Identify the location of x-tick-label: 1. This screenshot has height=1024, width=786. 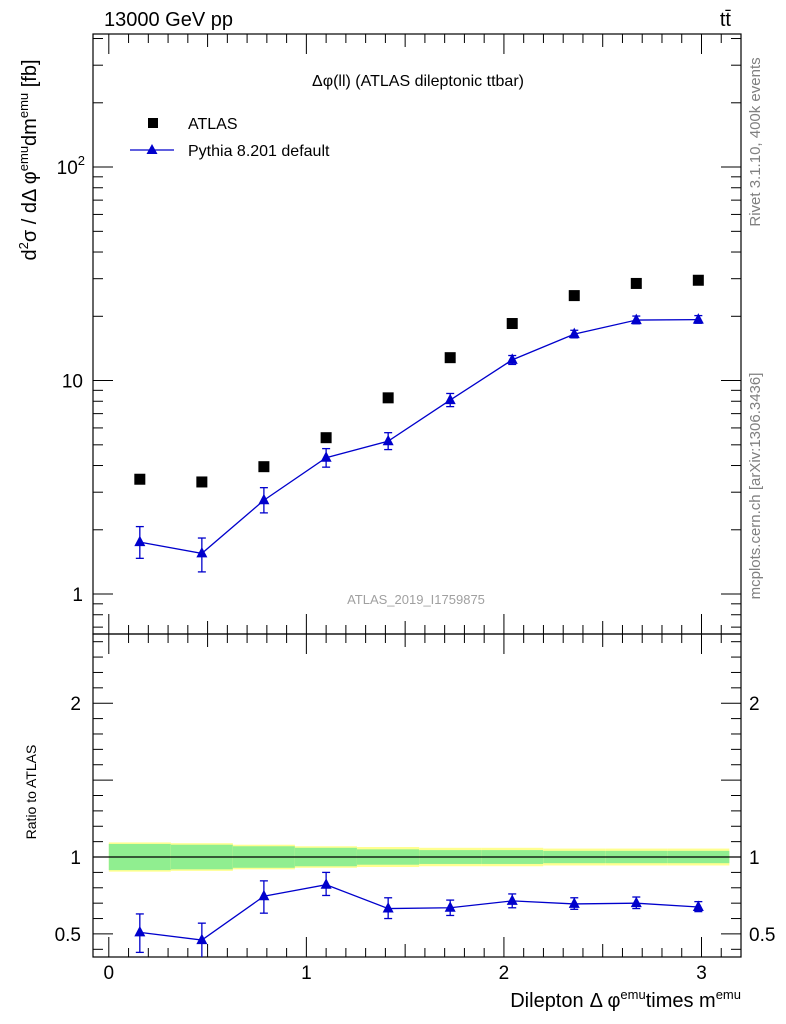
(306, 973).